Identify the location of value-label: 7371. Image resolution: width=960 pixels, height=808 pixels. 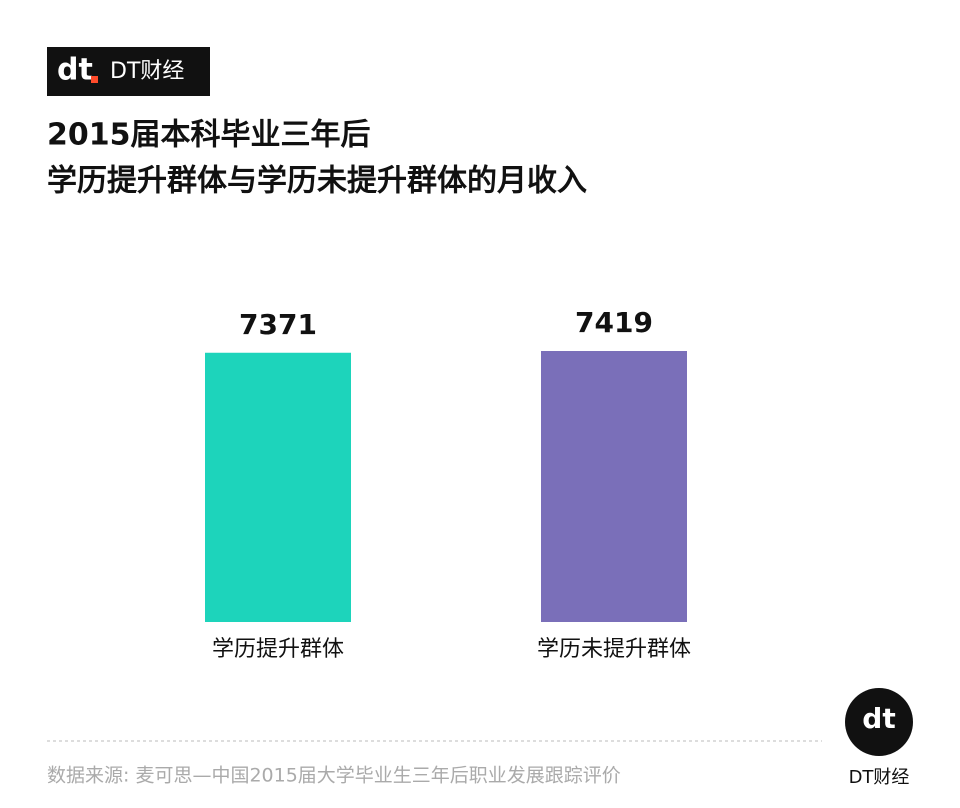
(278, 324).